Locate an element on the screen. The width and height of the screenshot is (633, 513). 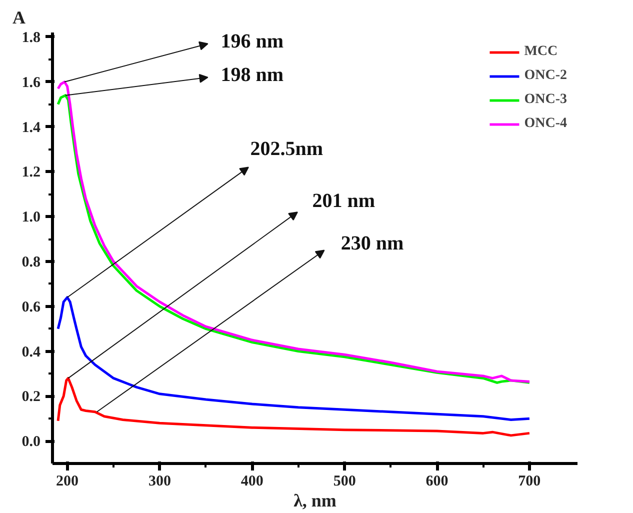
legend-label: ONC-2 is located at coordinates (545, 76).